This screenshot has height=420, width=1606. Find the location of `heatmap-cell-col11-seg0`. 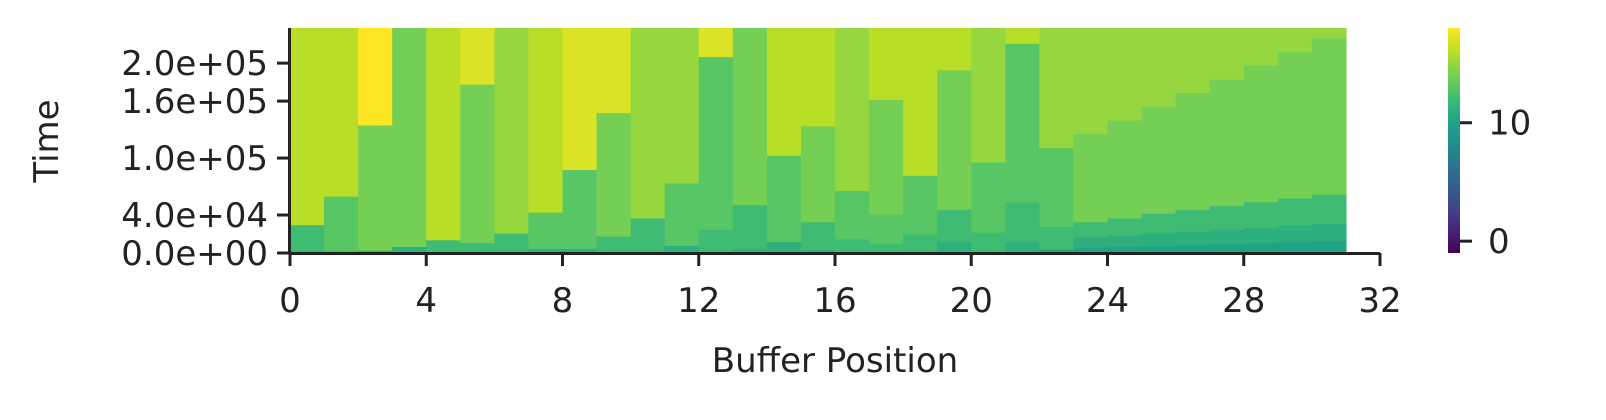

heatmap-cell-col11-seg0 is located at coordinates (682, 249).